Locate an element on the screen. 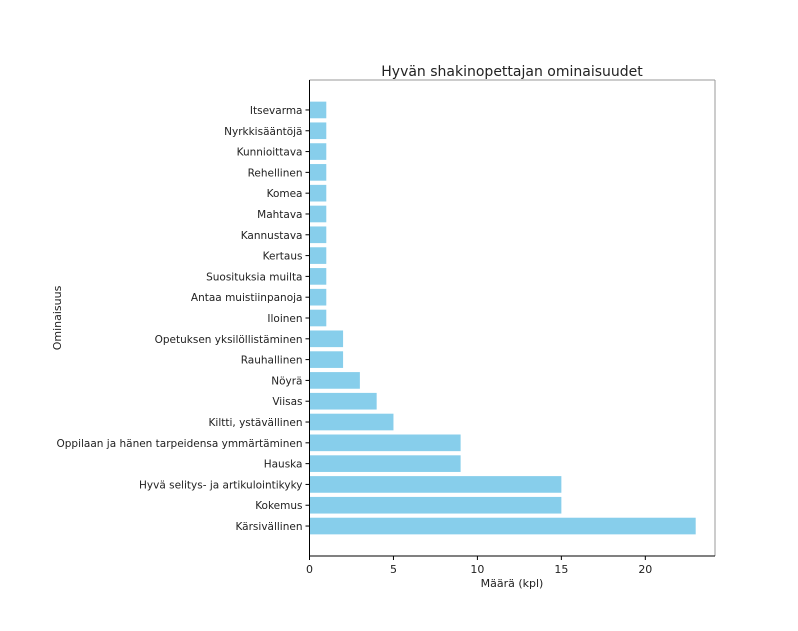 This screenshot has width=798, height=631. y-tick-label: Iloinen is located at coordinates (284, 319).